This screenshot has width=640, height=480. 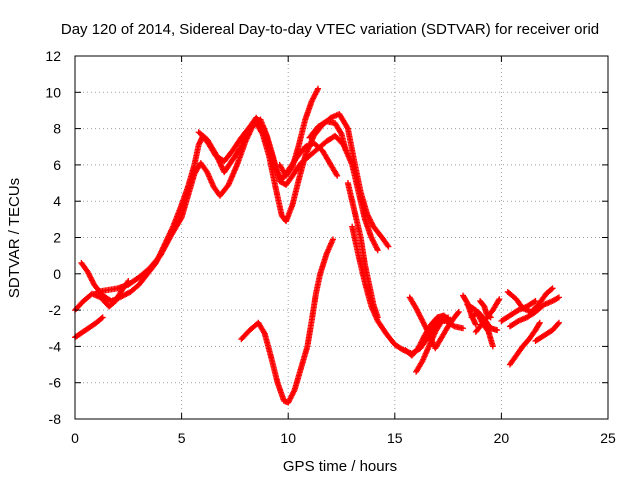 What do you see at coordinates (57, 201) in the screenshot?
I see `y-tick-label: 4` at bounding box center [57, 201].